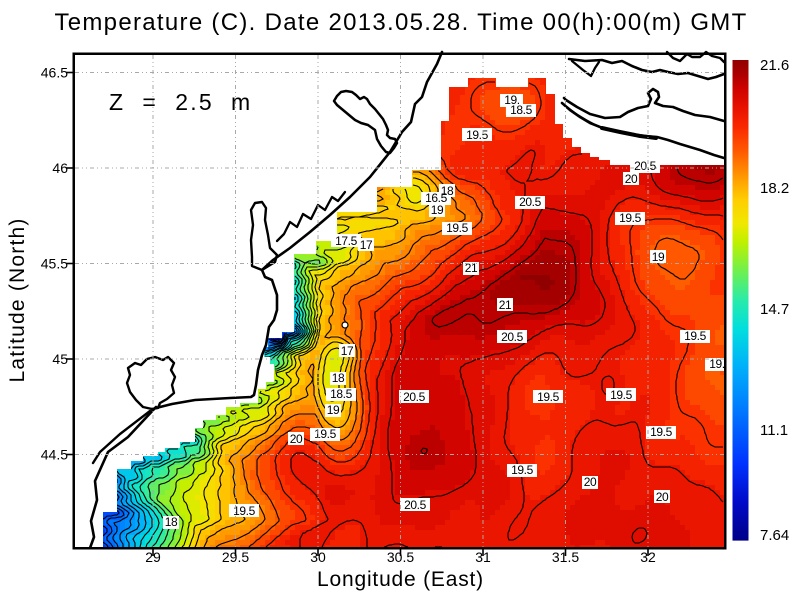 Image resolution: width=800 pixels, height=600 pixels. I want to click on svg-text: 45, so click(60, 359).